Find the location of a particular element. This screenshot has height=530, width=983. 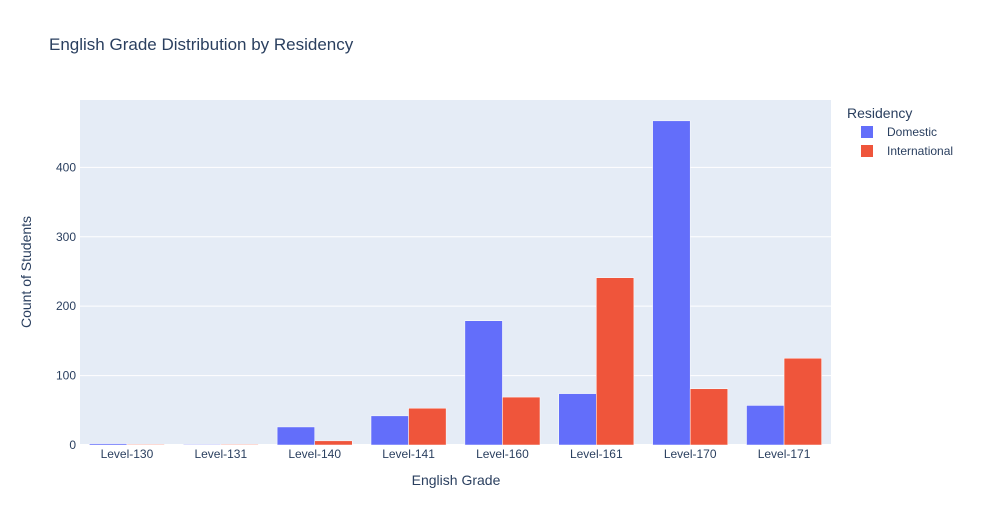

y-tick-label: 100 is located at coordinates (66, 376).